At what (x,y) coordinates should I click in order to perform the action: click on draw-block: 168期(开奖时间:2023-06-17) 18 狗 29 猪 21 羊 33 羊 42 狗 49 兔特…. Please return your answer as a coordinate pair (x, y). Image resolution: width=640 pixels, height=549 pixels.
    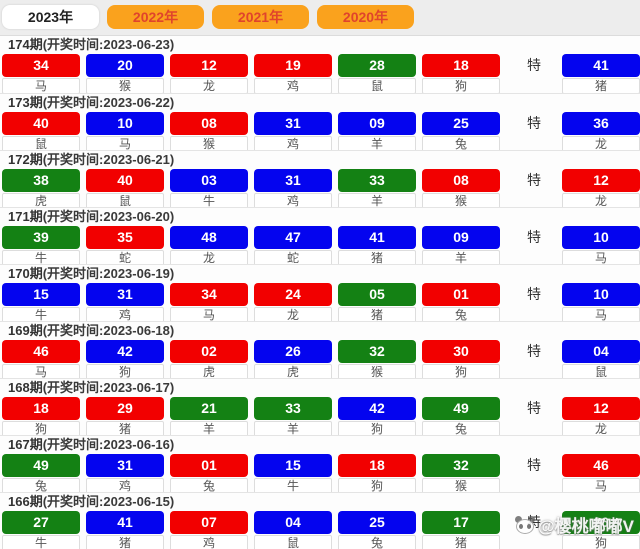
    Looking at the image, I should click on (320, 406).